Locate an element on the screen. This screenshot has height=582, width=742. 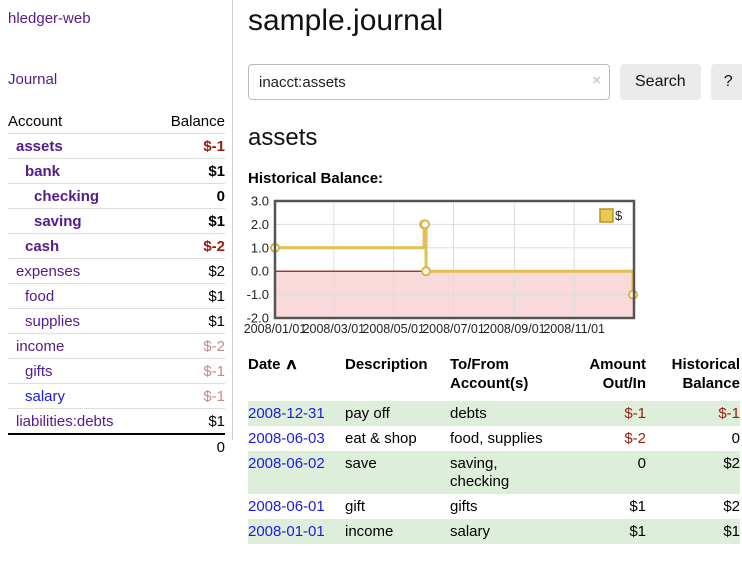
sort-asc-icon: ∧ is located at coordinates (291, 364).